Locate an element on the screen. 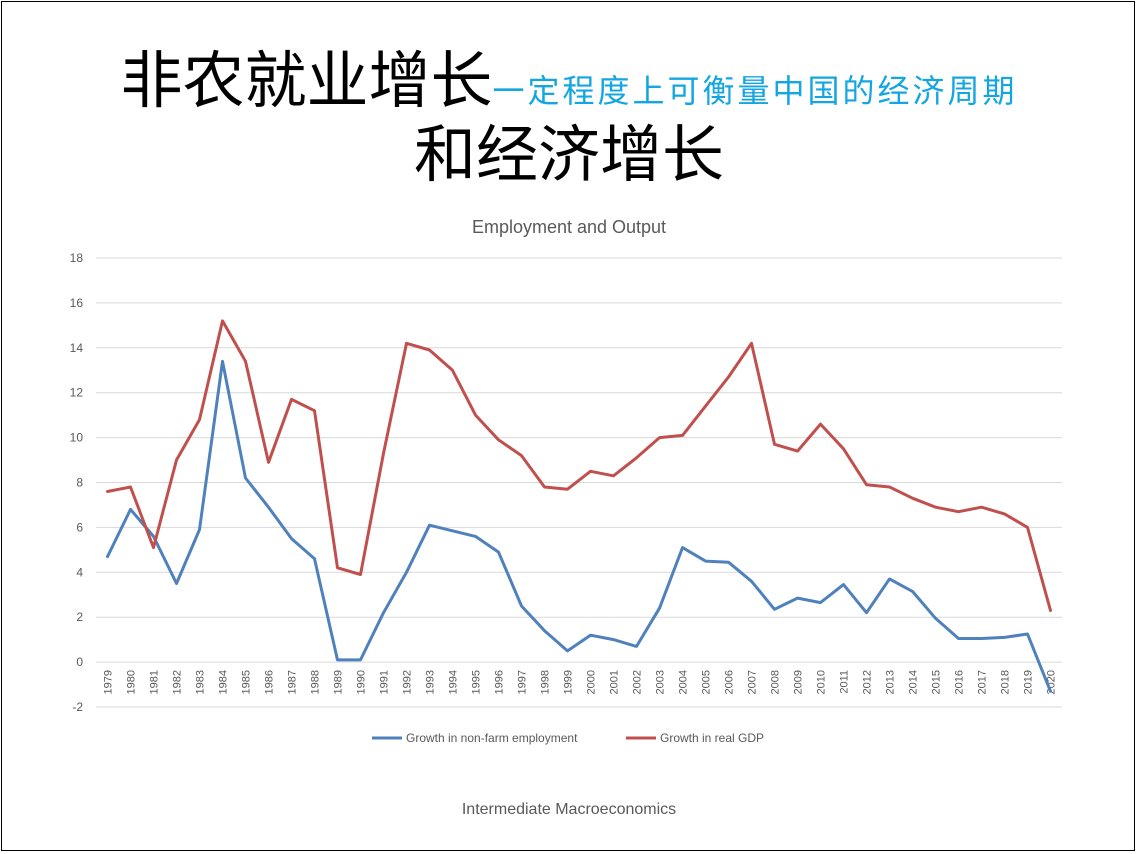  slide-footer: Intermediate Macroeconomics is located at coordinates (569, 809).